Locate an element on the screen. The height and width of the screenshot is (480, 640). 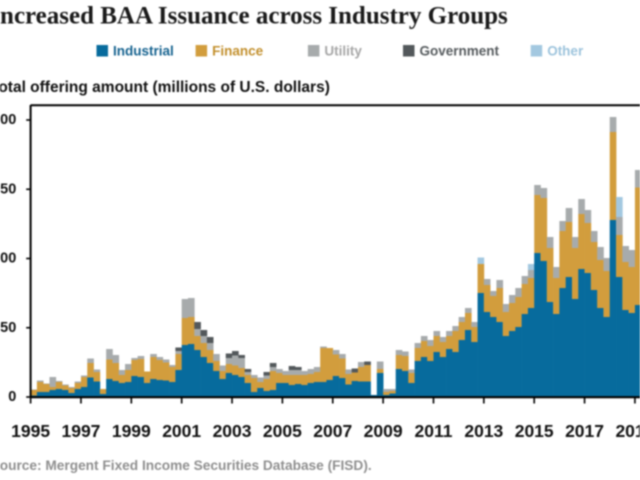
svg-text: 2003 is located at coordinates (232, 431).